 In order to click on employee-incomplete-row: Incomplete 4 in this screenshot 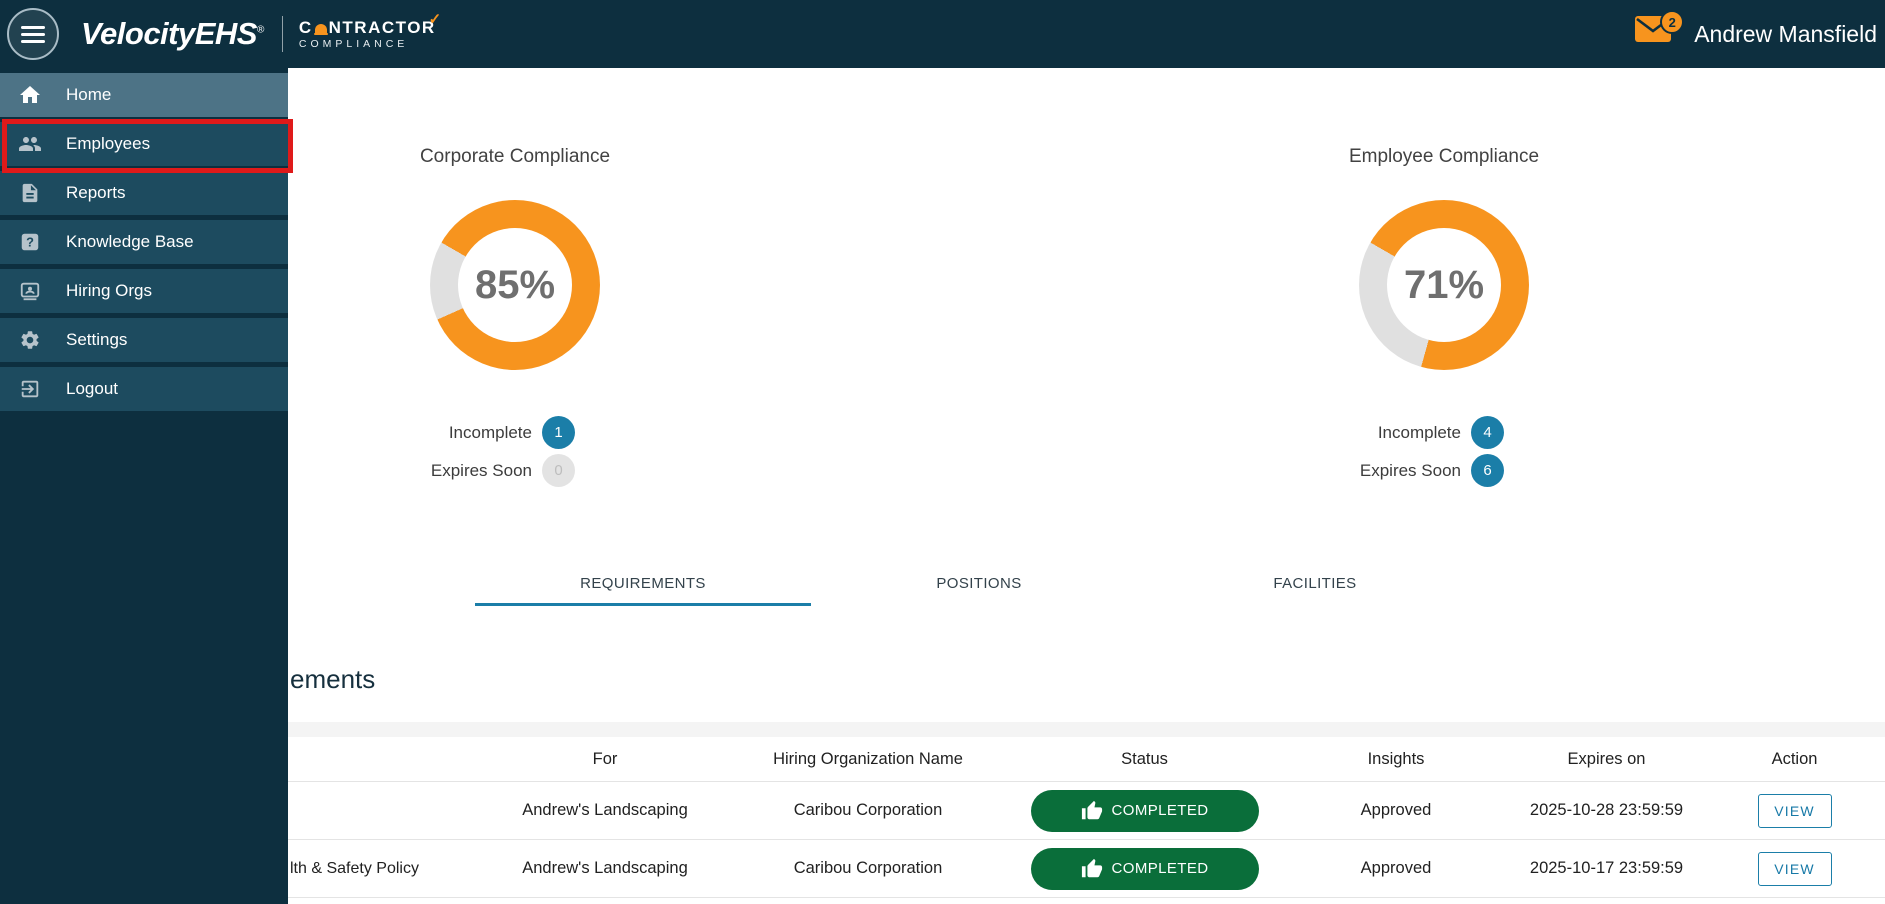, I will do `click(1444, 432)`.